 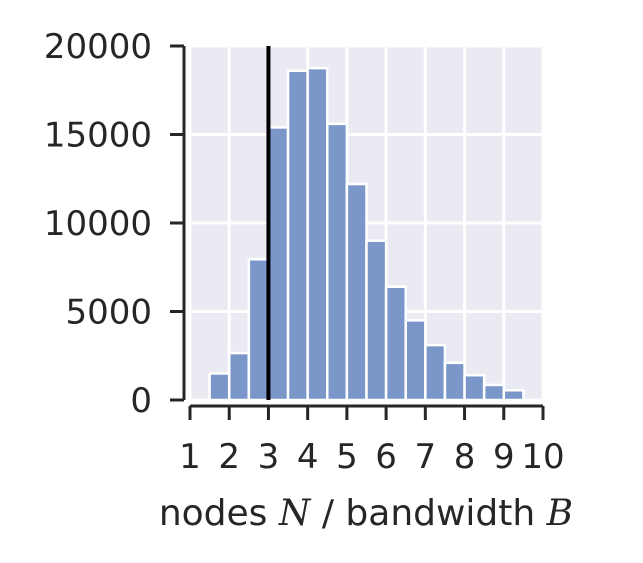 What do you see at coordinates (347, 457) in the screenshot?
I see `x-tick-label: 5` at bounding box center [347, 457].